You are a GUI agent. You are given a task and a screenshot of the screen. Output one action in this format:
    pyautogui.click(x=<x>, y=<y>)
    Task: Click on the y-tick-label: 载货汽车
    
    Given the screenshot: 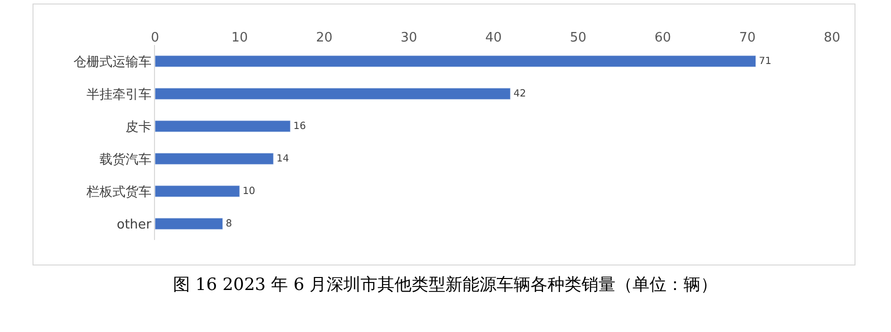 What is the action you would take?
    pyautogui.click(x=125, y=160)
    